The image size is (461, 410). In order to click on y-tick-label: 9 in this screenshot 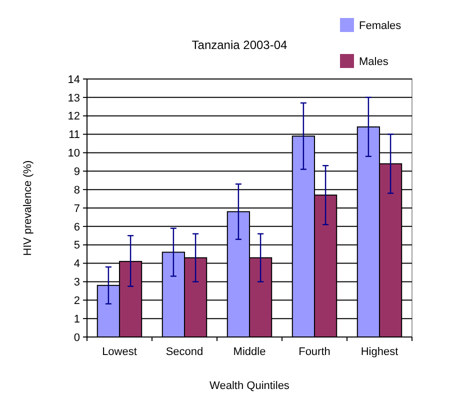, I will do `click(77, 172)`.